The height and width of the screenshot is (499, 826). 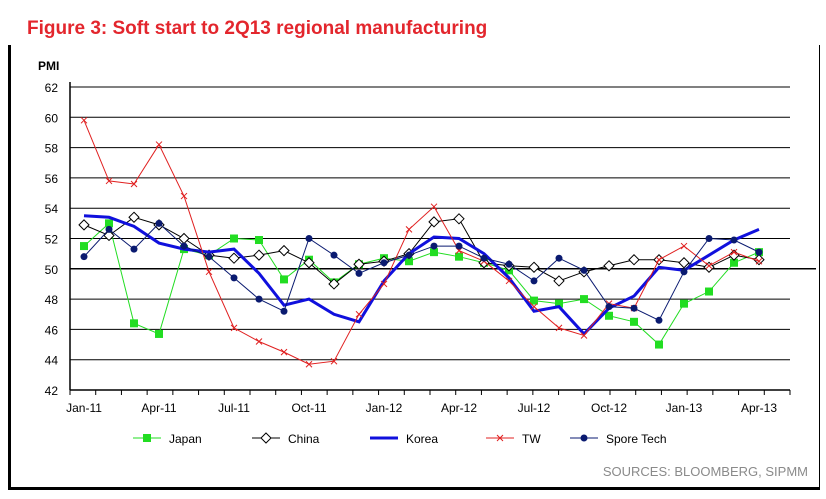 What do you see at coordinates (52, 300) in the screenshot?
I see `y-tick-label: 48` at bounding box center [52, 300].